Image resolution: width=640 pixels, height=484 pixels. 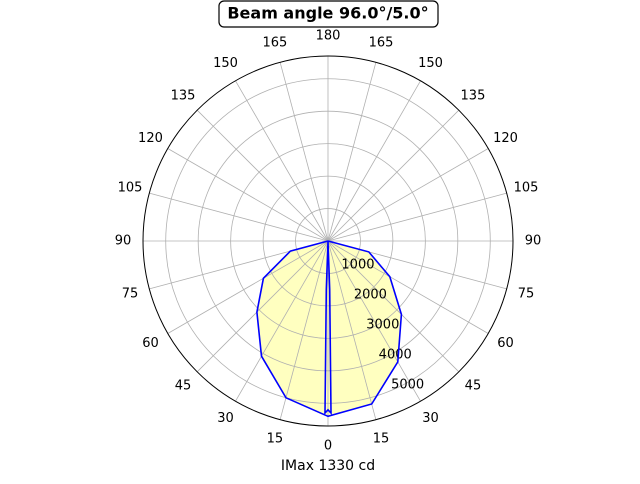 What do you see at coordinates (370, 294) in the screenshot?
I see `radial-tick-label: 2000` at bounding box center [370, 294].